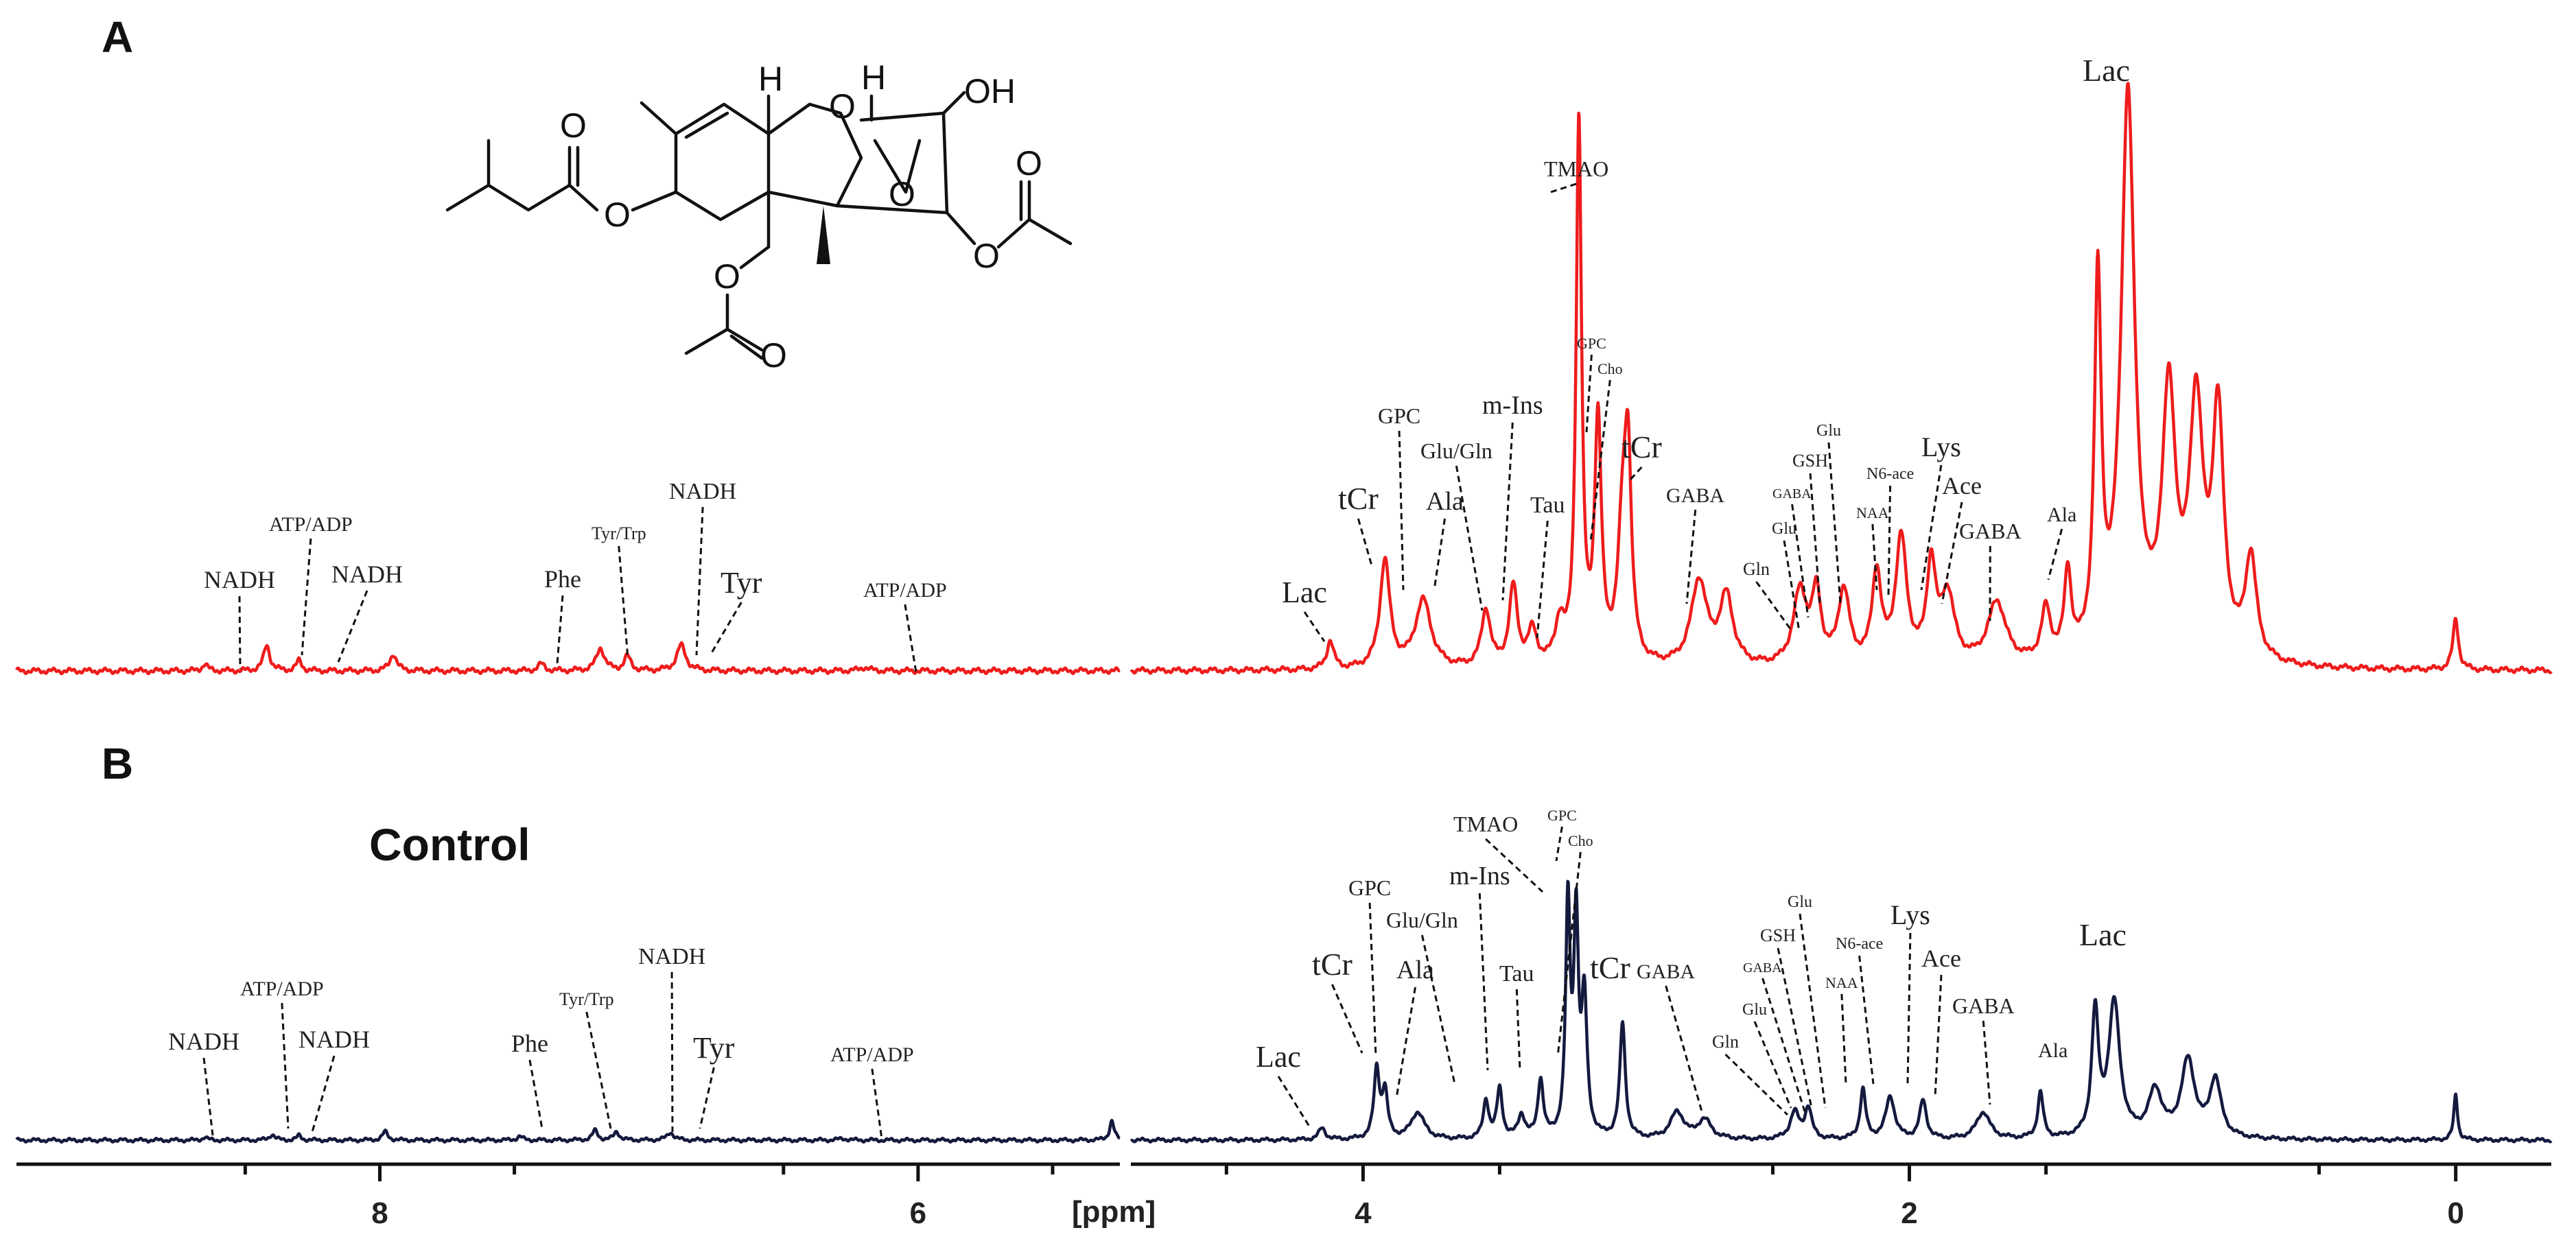 The image size is (2576, 1252). What do you see at coordinates (598, 1070) in the screenshot?
I see `panel-b-leader-tyr-trp` at bounding box center [598, 1070].